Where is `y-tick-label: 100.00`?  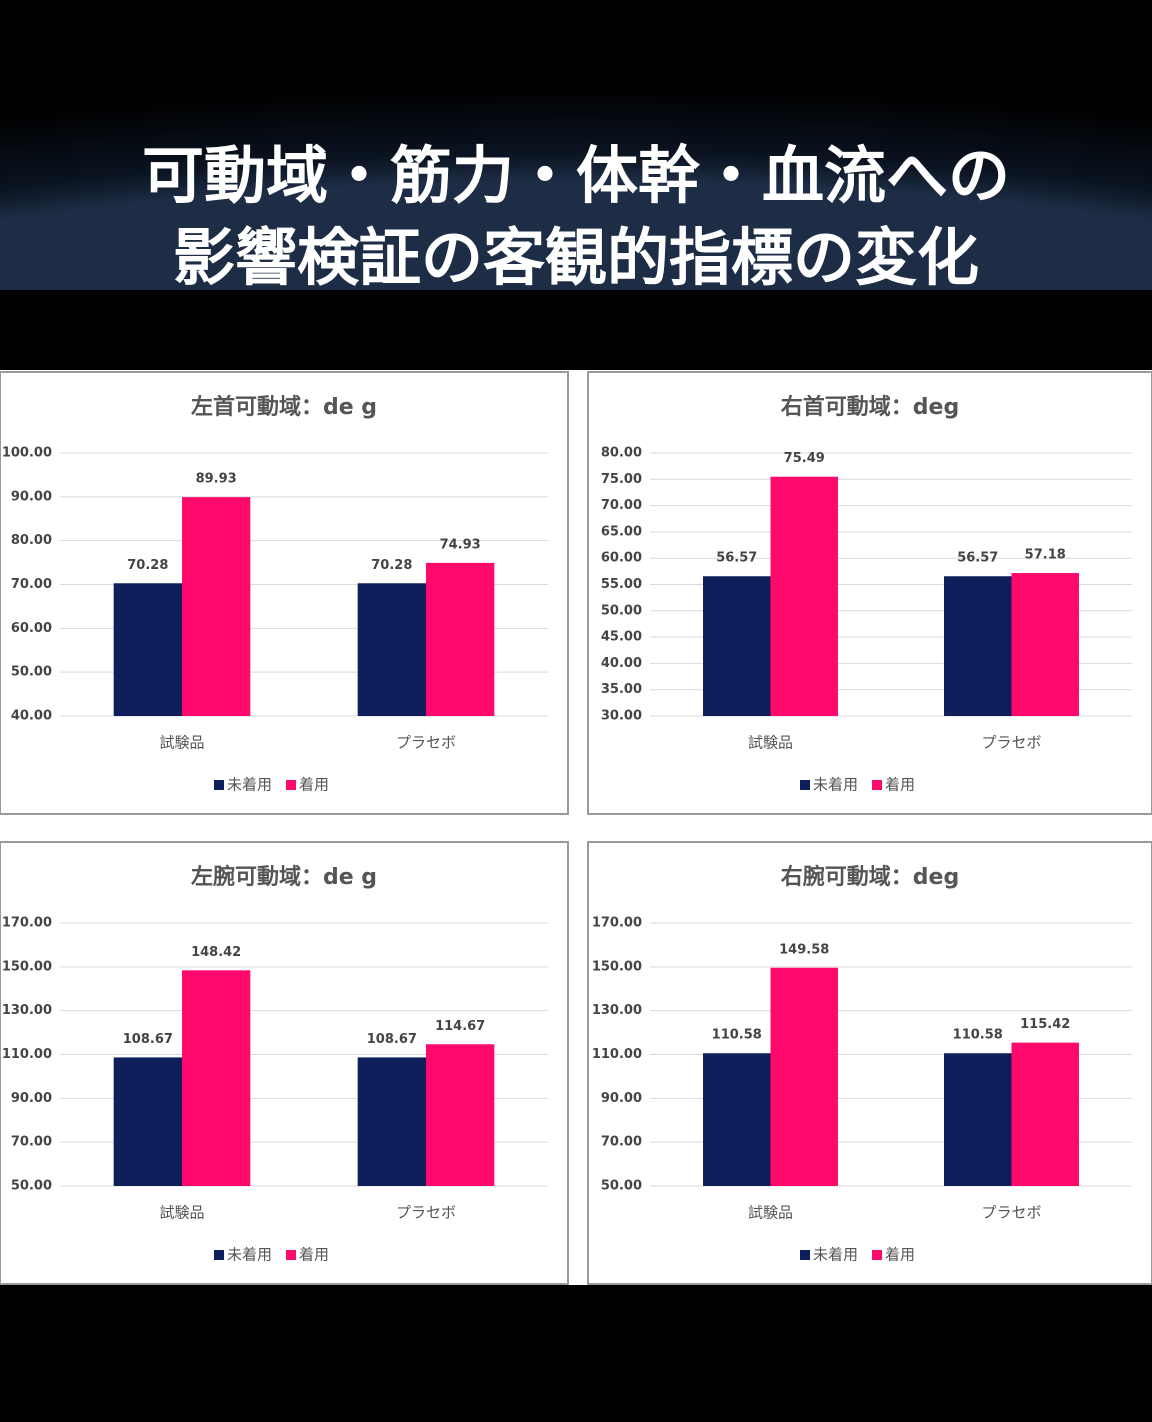 y-tick-label: 100.00 is located at coordinates (27, 453).